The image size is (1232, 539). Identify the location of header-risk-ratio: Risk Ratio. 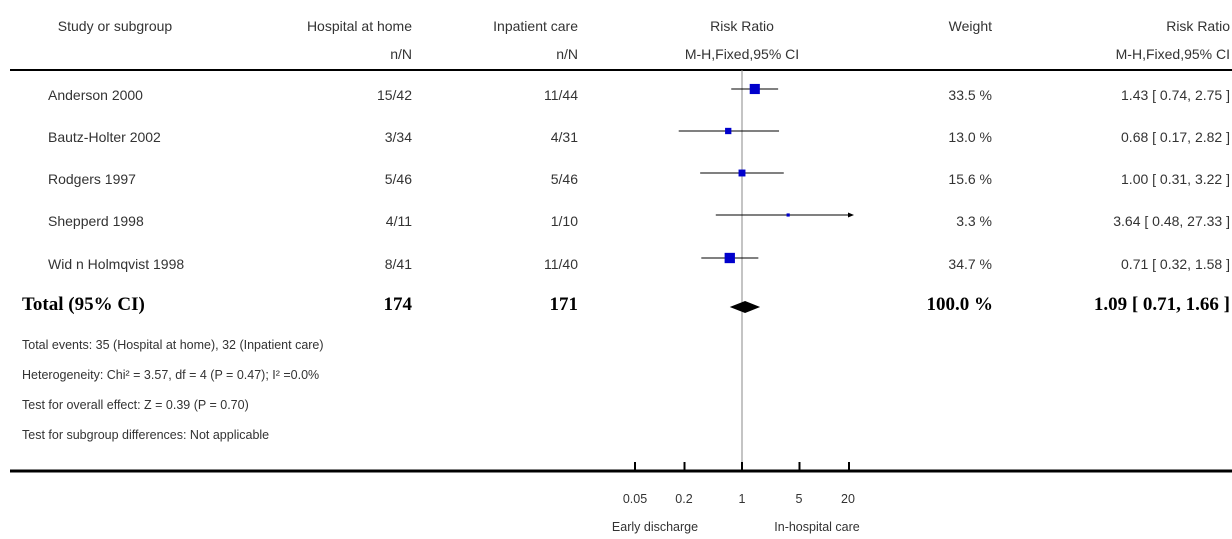
(742, 26).